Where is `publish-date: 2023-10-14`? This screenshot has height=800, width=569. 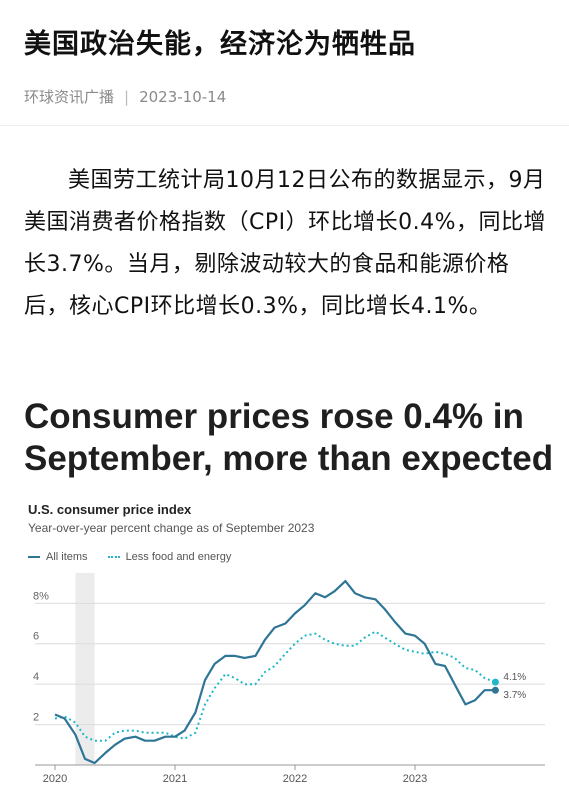 publish-date: 2023-10-14 is located at coordinates (183, 97).